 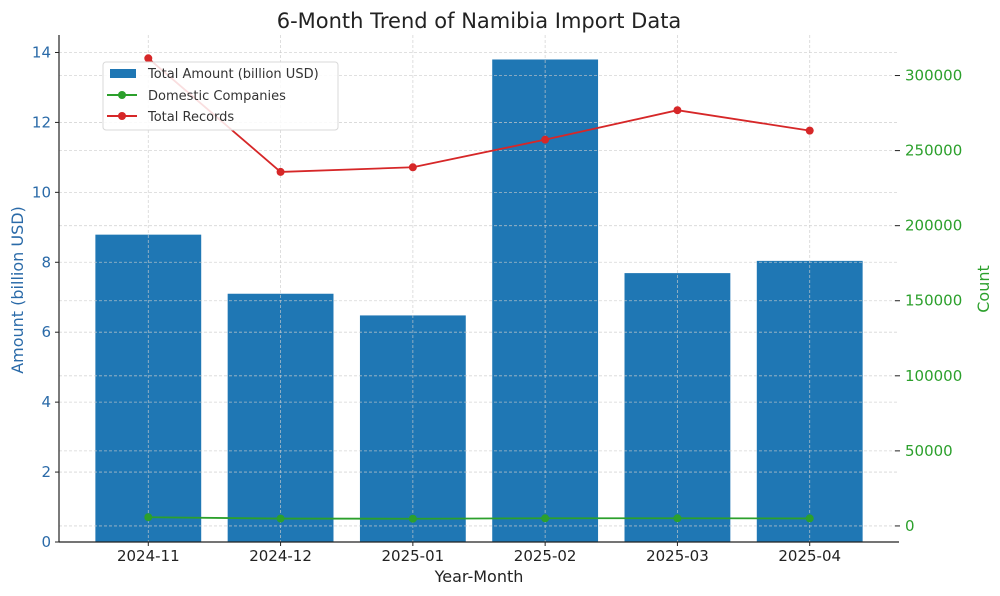 What do you see at coordinates (148, 556) in the screenshot?
I see `tick-label-x-2024-11: 2024-11` at bounding box center [148, 556].